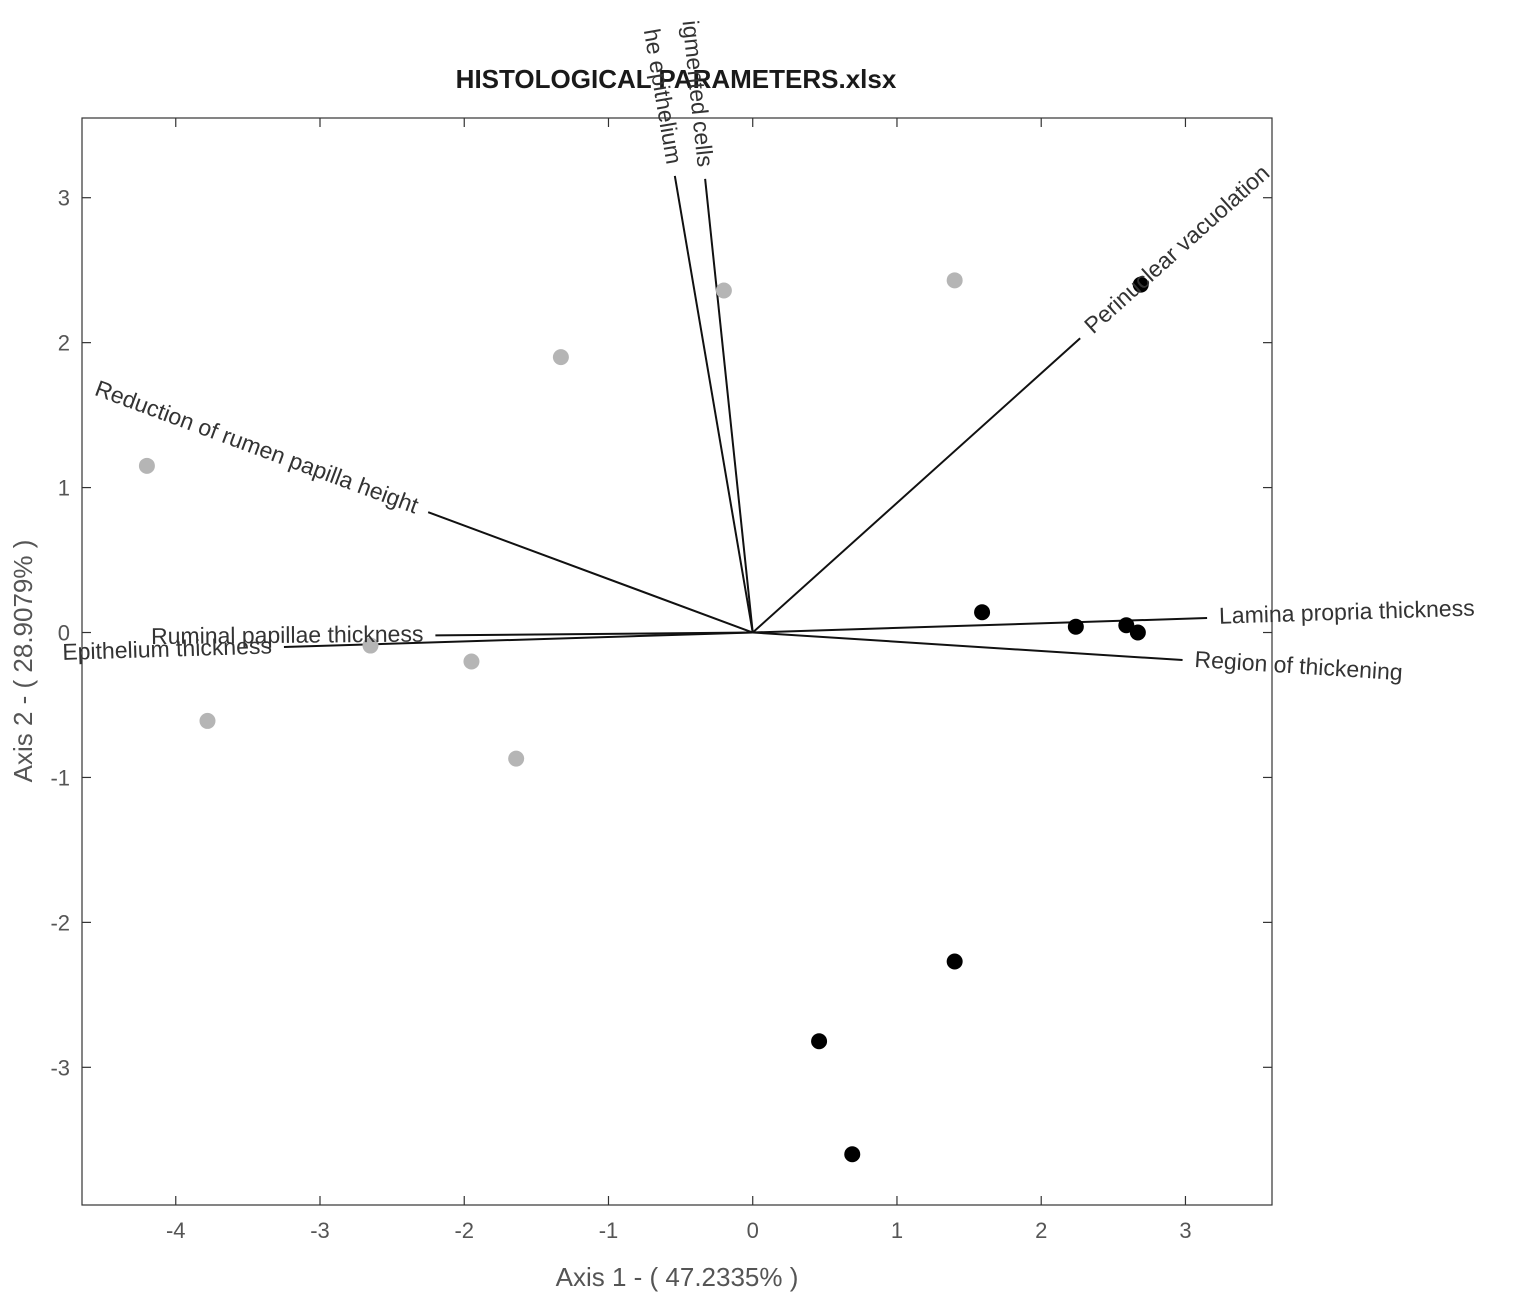  Describe the element at coordinates (609, 1230) in the screenshot. I see `x-tick-label: -1` at that location.